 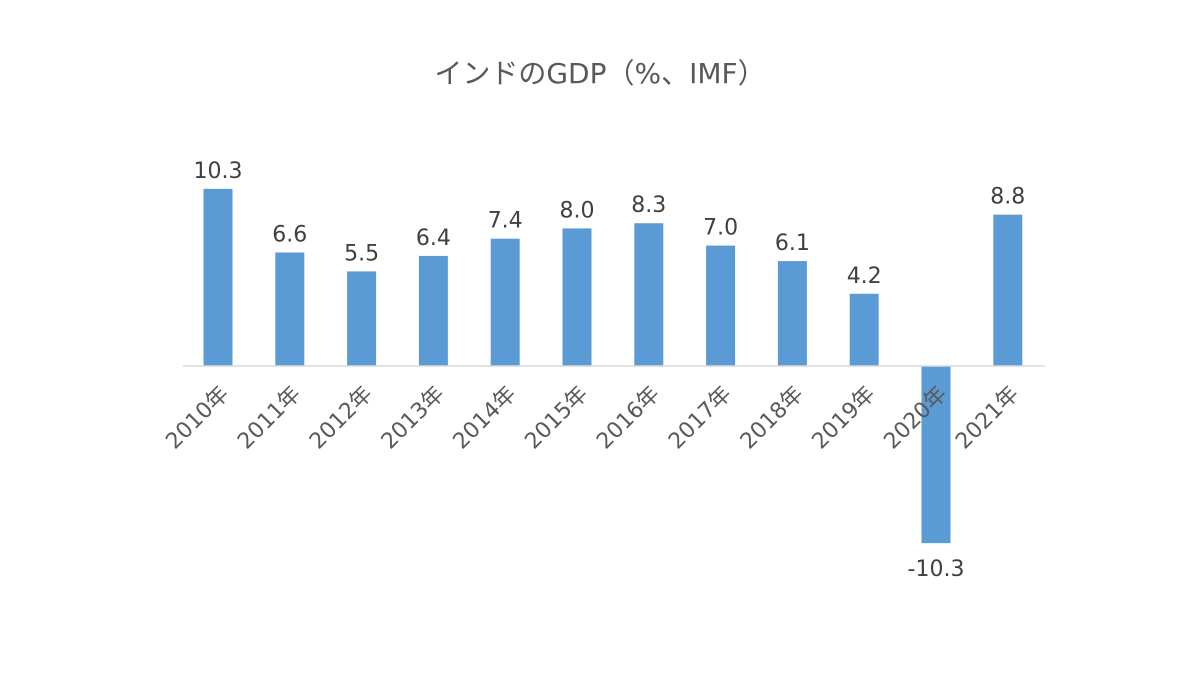 I want to click on x-tick-label: 2017年, so click(x=700, y=418).